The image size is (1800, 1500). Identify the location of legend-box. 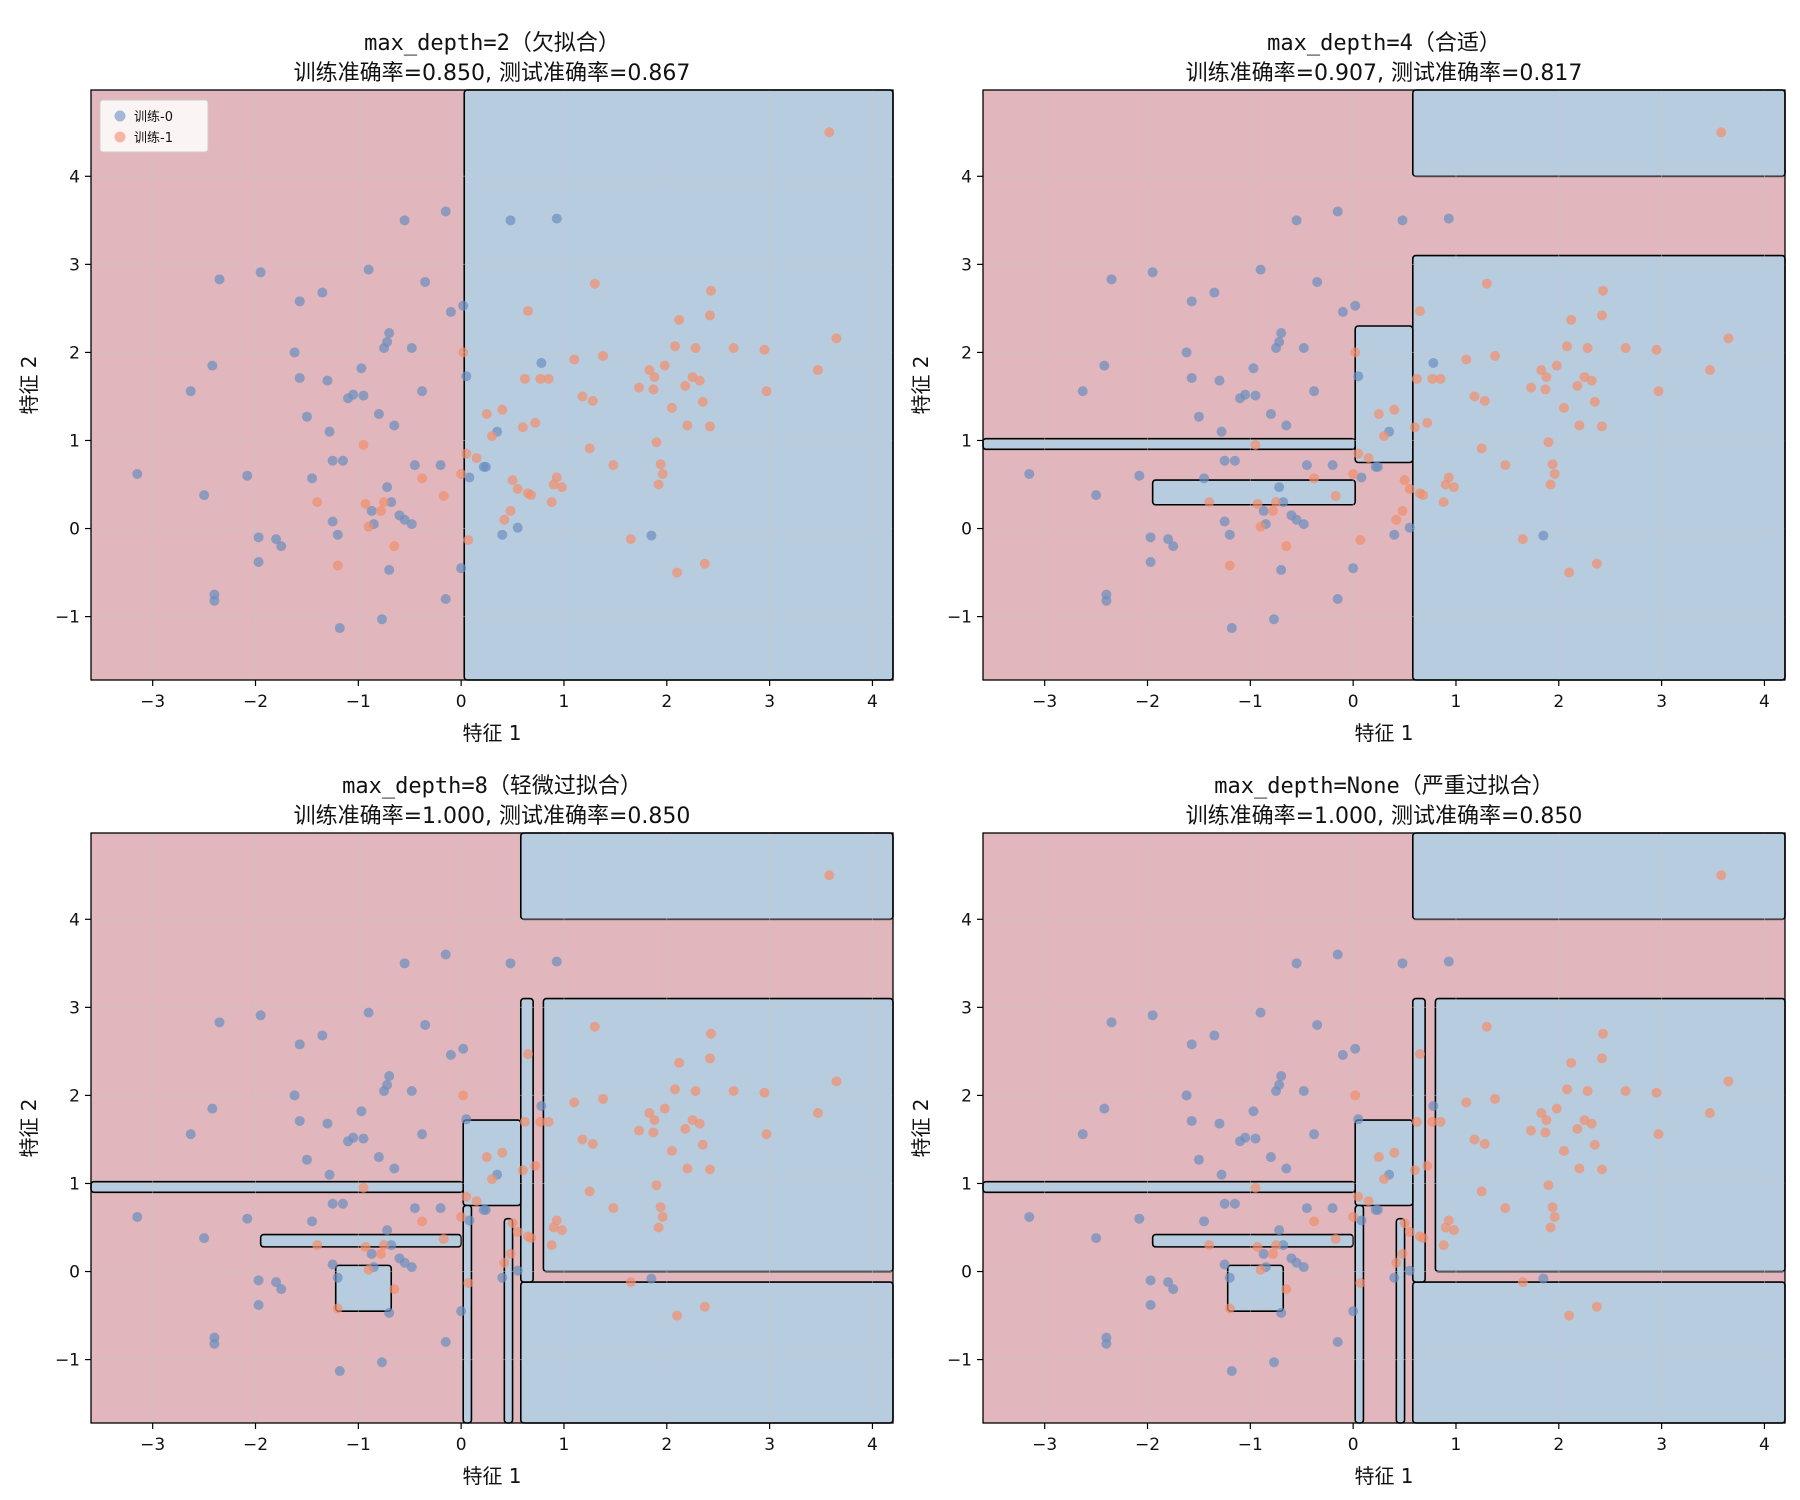
(154, 126).